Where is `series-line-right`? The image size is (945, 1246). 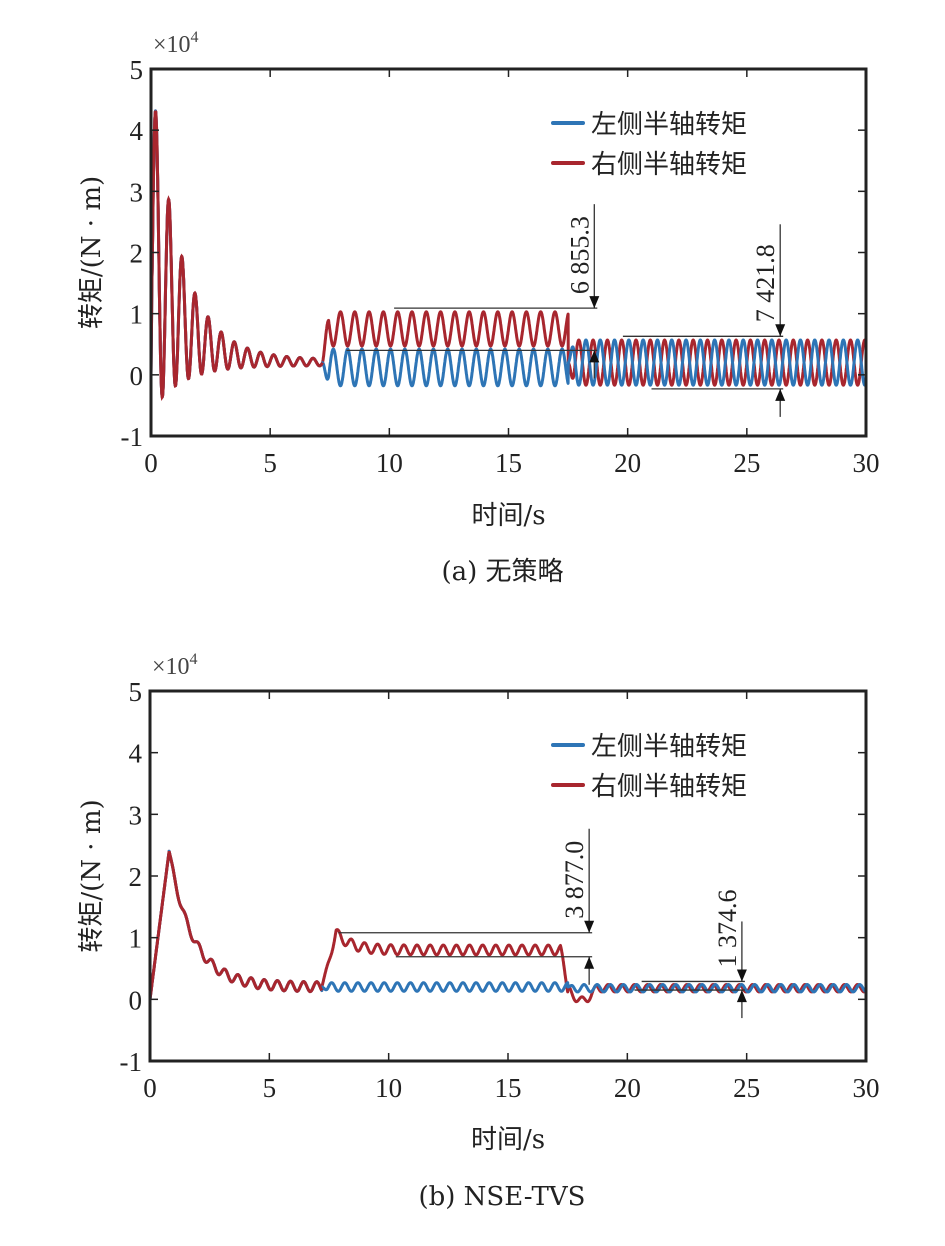
series-line-right is located at coordinates (508, 926).